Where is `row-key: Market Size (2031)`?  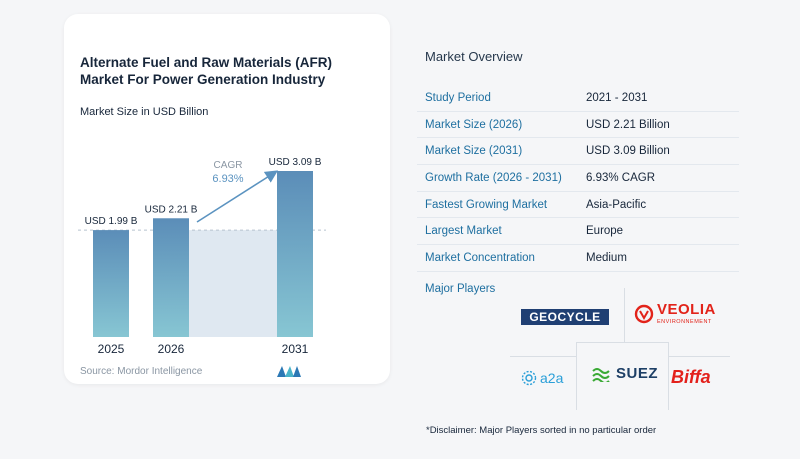 row-key: Market Size (2031) is located at coordinates (474, 151).